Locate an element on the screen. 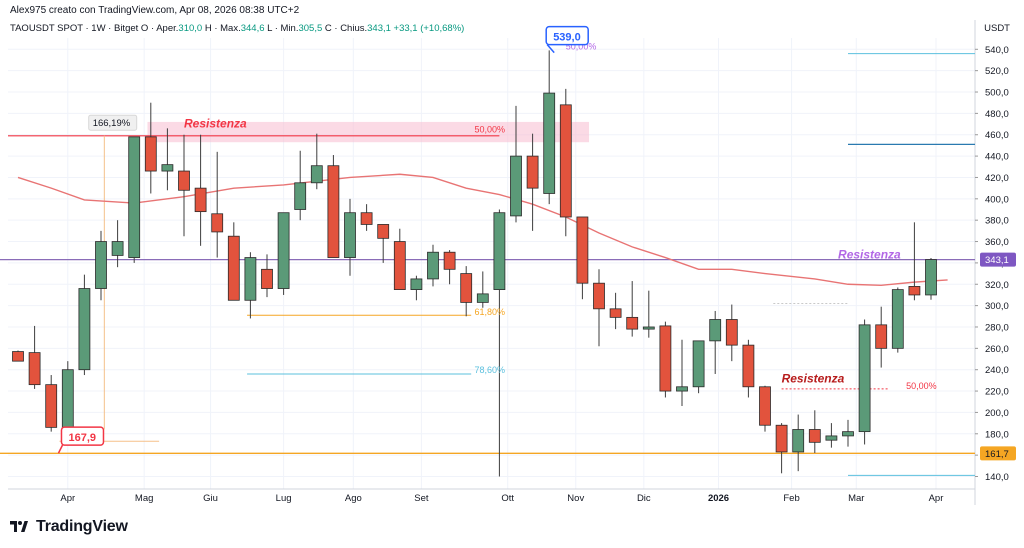  x-tick-label: Mar is located at coordinates (856, 498).